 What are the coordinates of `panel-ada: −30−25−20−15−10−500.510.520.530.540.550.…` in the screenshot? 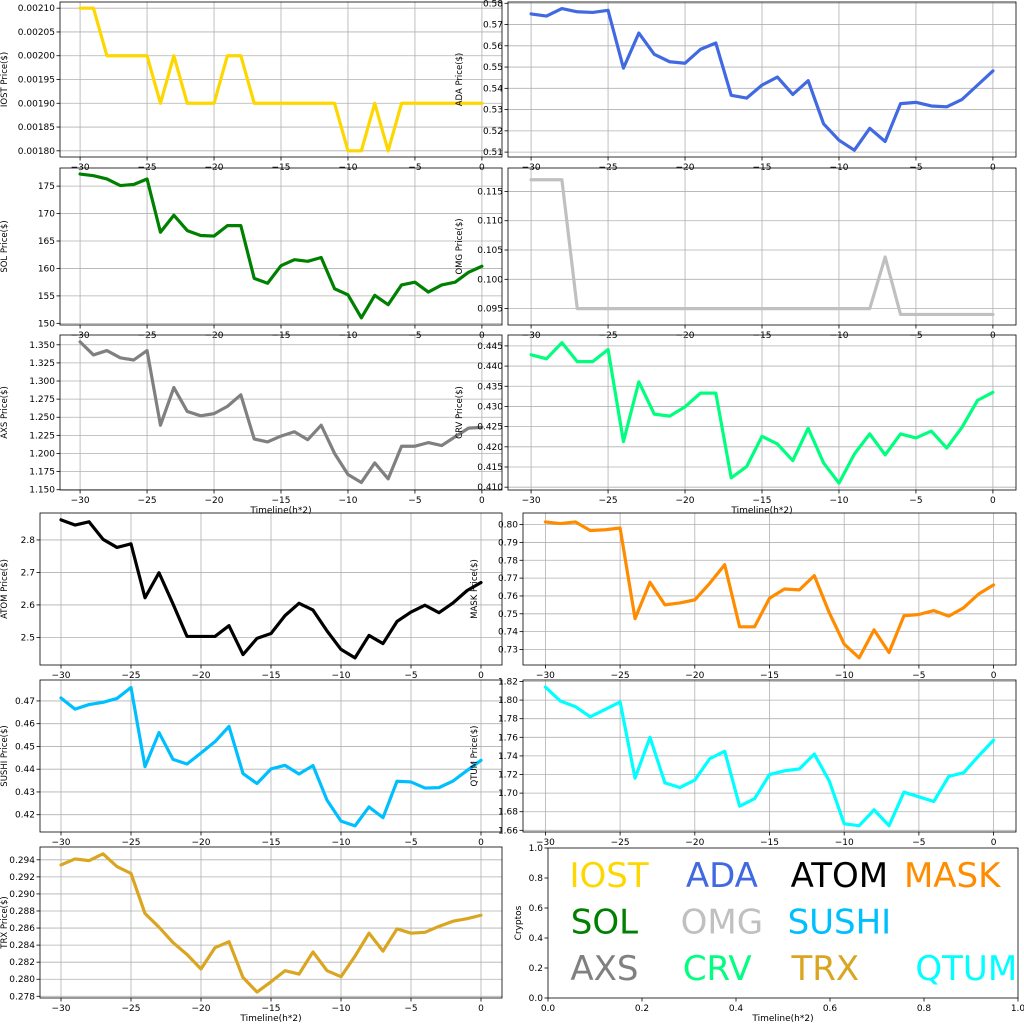 It's located at (736, 86).